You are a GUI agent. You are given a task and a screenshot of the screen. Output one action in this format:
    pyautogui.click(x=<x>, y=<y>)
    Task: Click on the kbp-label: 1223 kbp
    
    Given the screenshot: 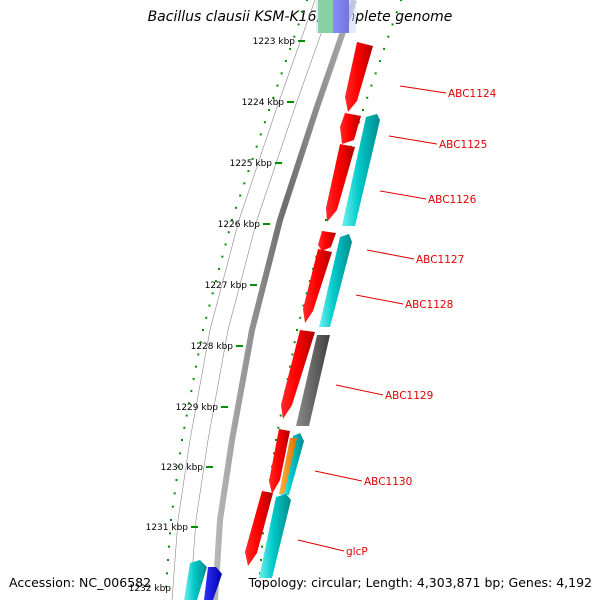 What is the action you would take?
    pyautogui.click(x=274, y=42)
    